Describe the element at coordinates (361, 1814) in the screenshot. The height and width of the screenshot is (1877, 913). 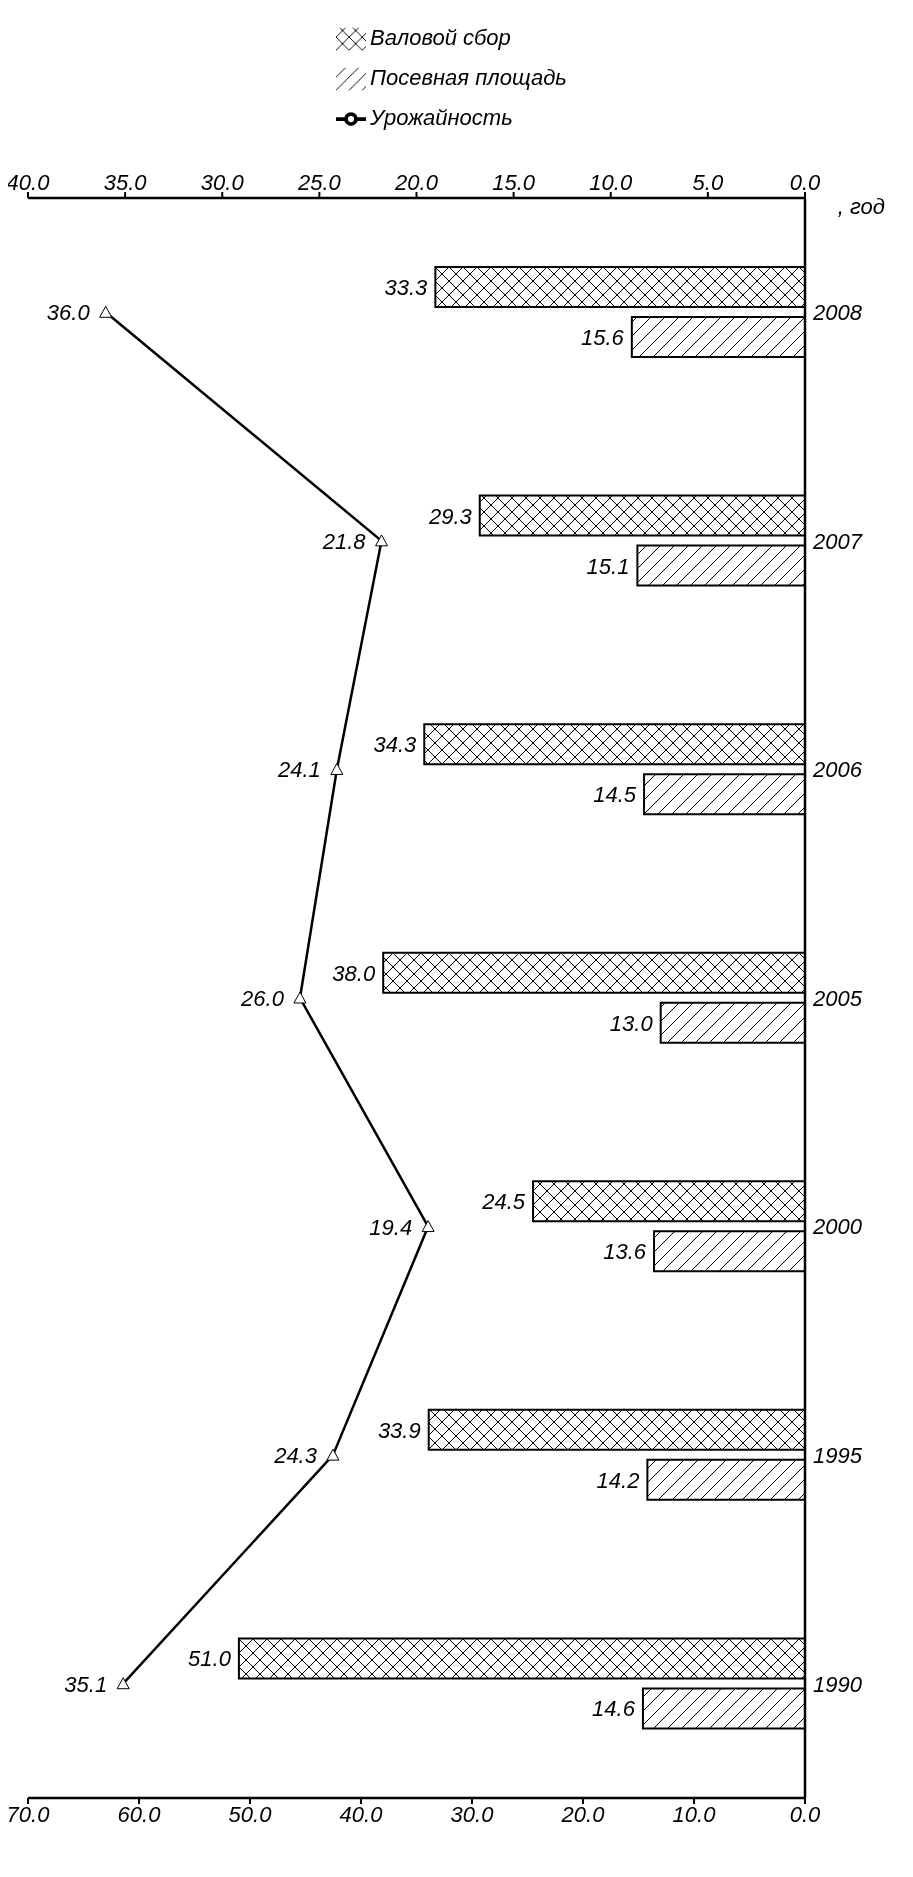
I see `x-tick-label: 40.0` at that location.